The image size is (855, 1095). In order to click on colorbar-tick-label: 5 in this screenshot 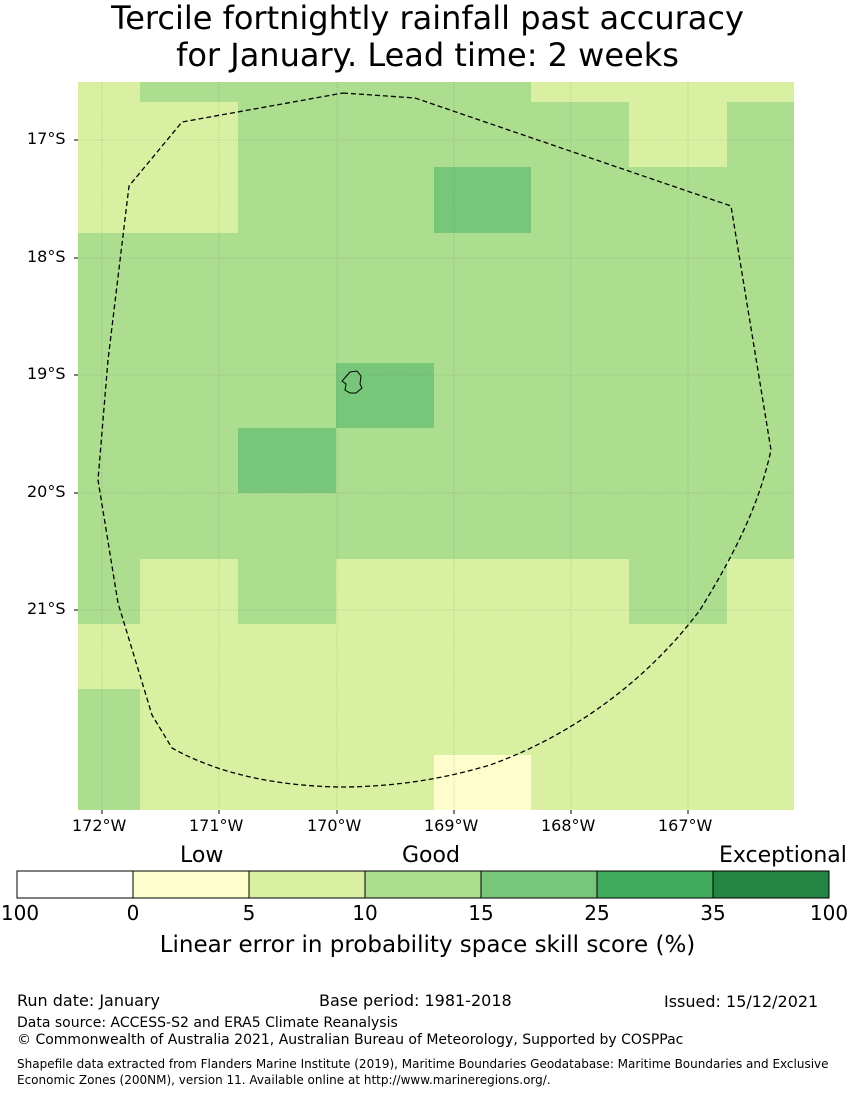, I will do `click(249, 913)`.